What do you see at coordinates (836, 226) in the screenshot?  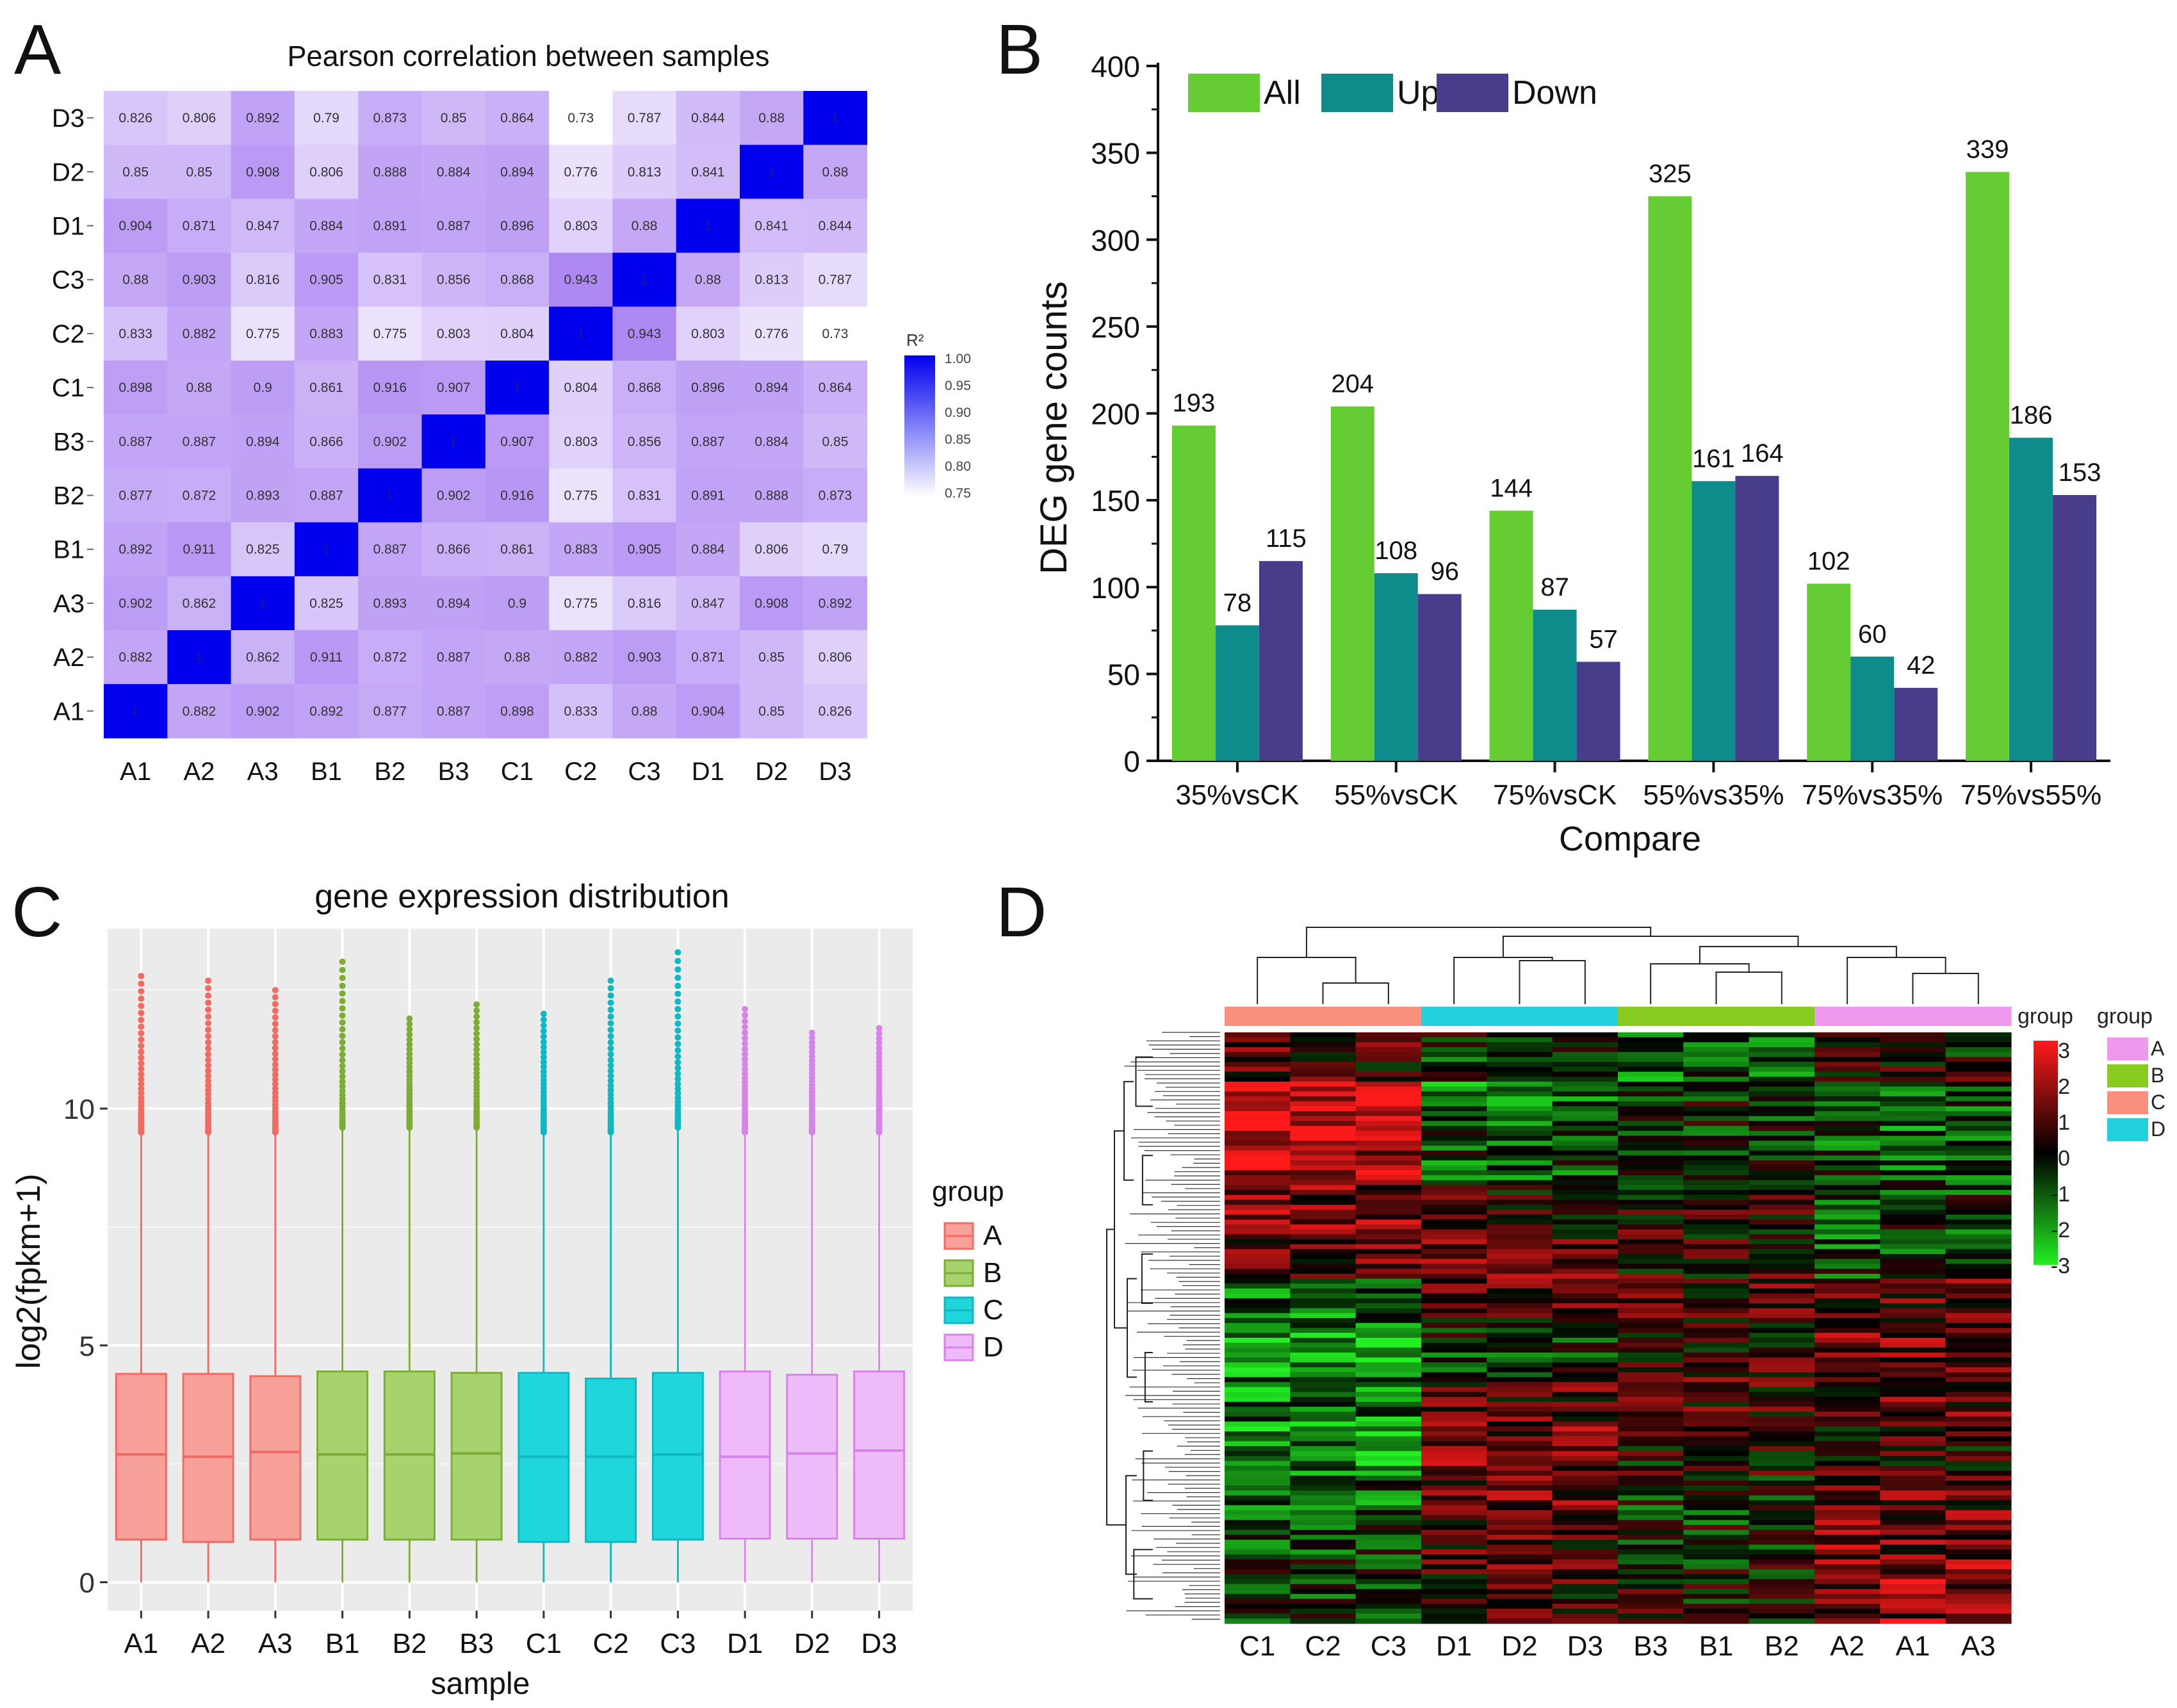 I see `cell-value: 0.844` at bounding box center [836, 226].